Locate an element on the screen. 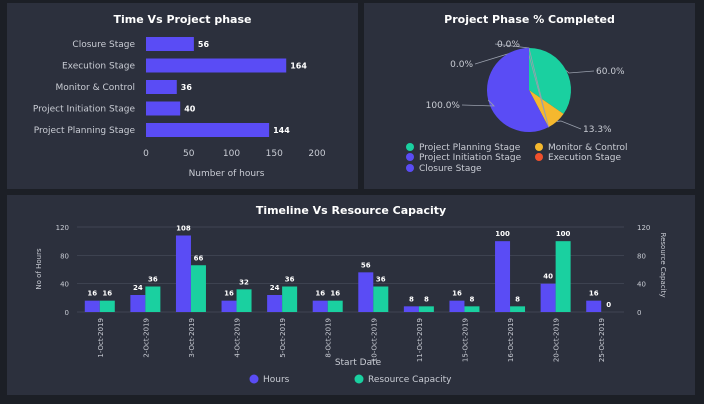 The image size is (704, 404). hours-data-label: 108 is located at coordinates (183, 229).